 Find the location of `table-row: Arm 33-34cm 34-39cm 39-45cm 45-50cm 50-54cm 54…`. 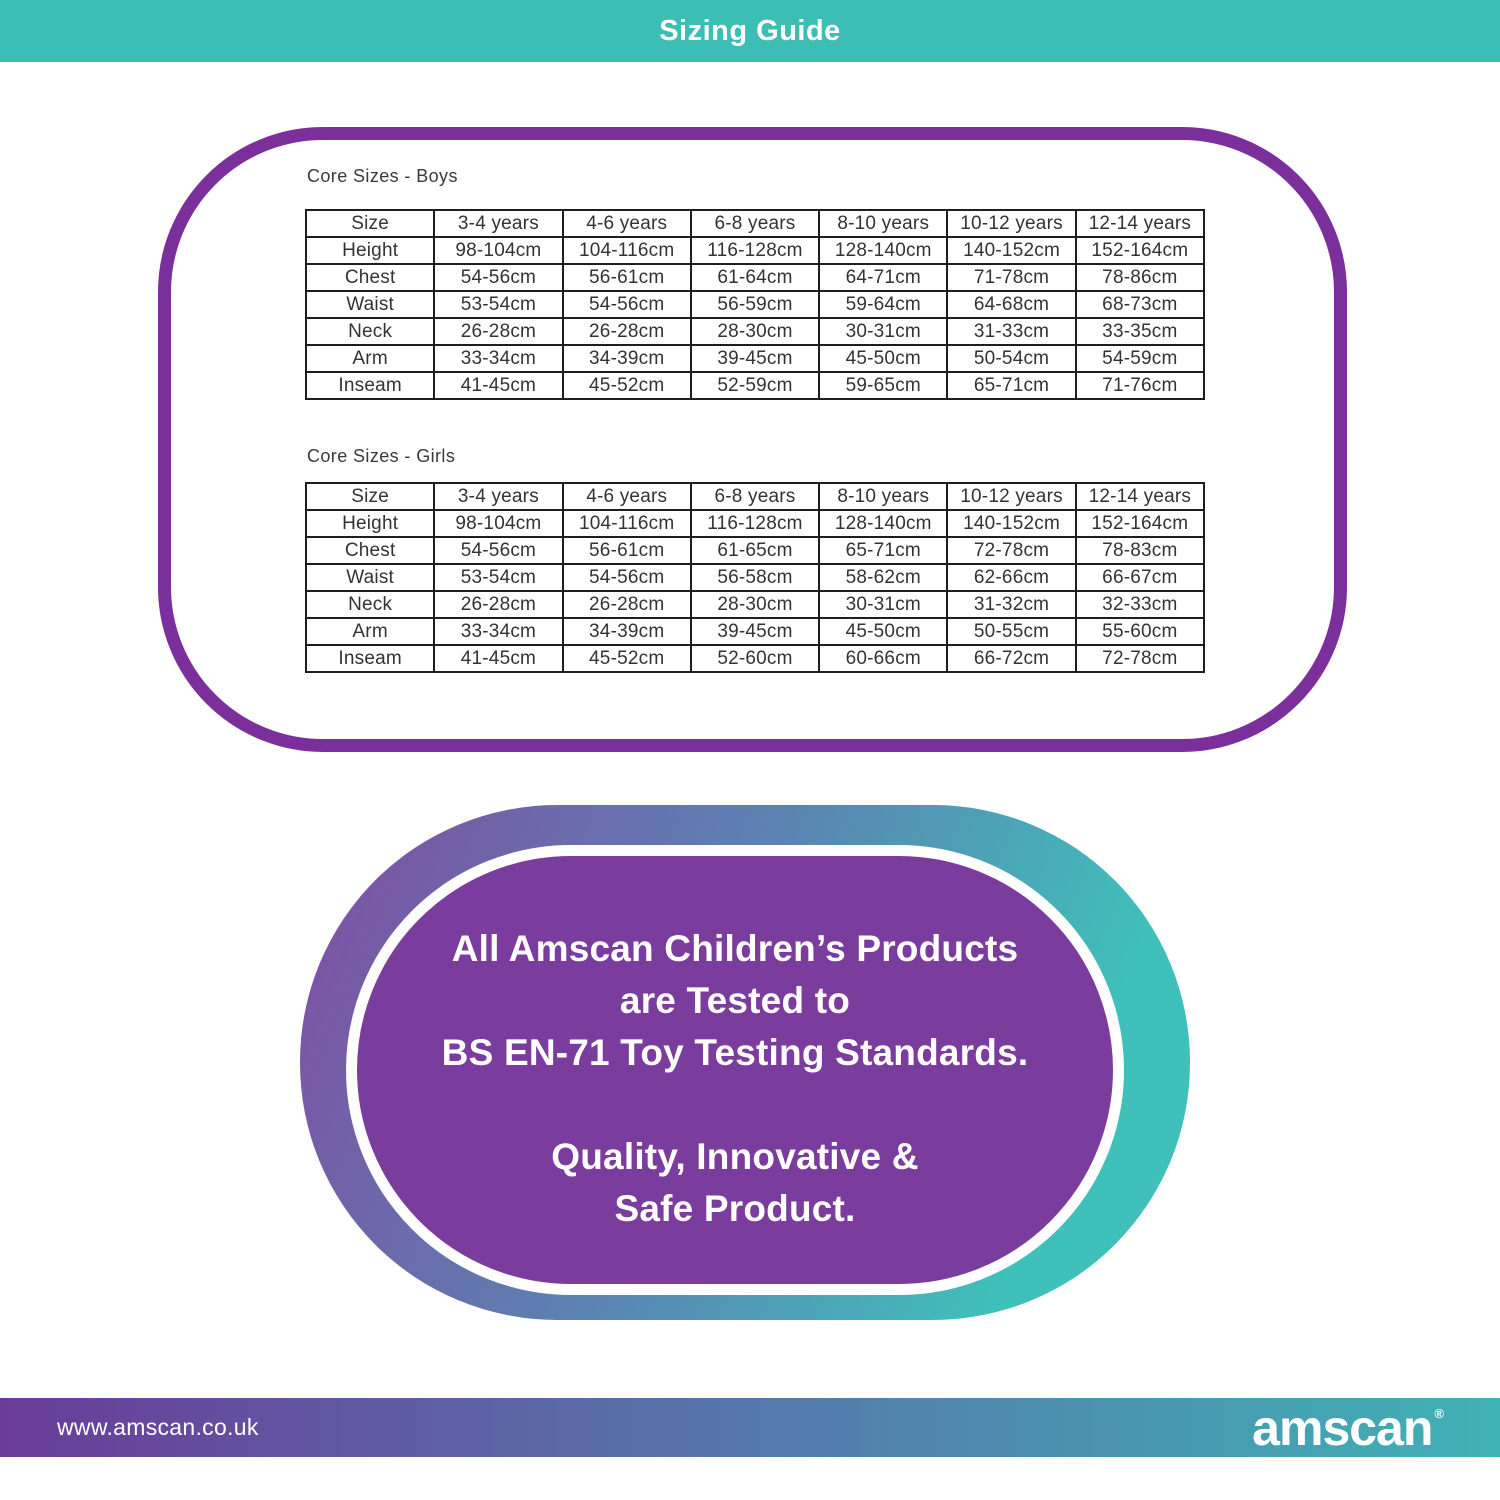

table-row: Arm 33-34cm 34-39cm 39-45cm 45-50cm 50-54cm 54… is located at coordinates (755, 358).